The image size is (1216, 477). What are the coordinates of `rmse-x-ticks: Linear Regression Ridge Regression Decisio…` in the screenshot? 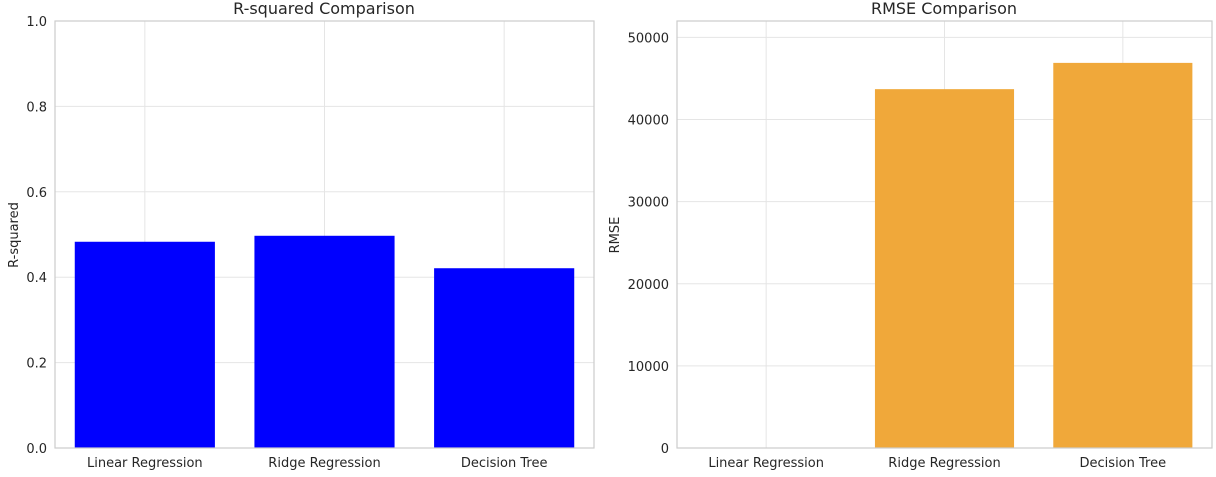 It's located at (937, 463).